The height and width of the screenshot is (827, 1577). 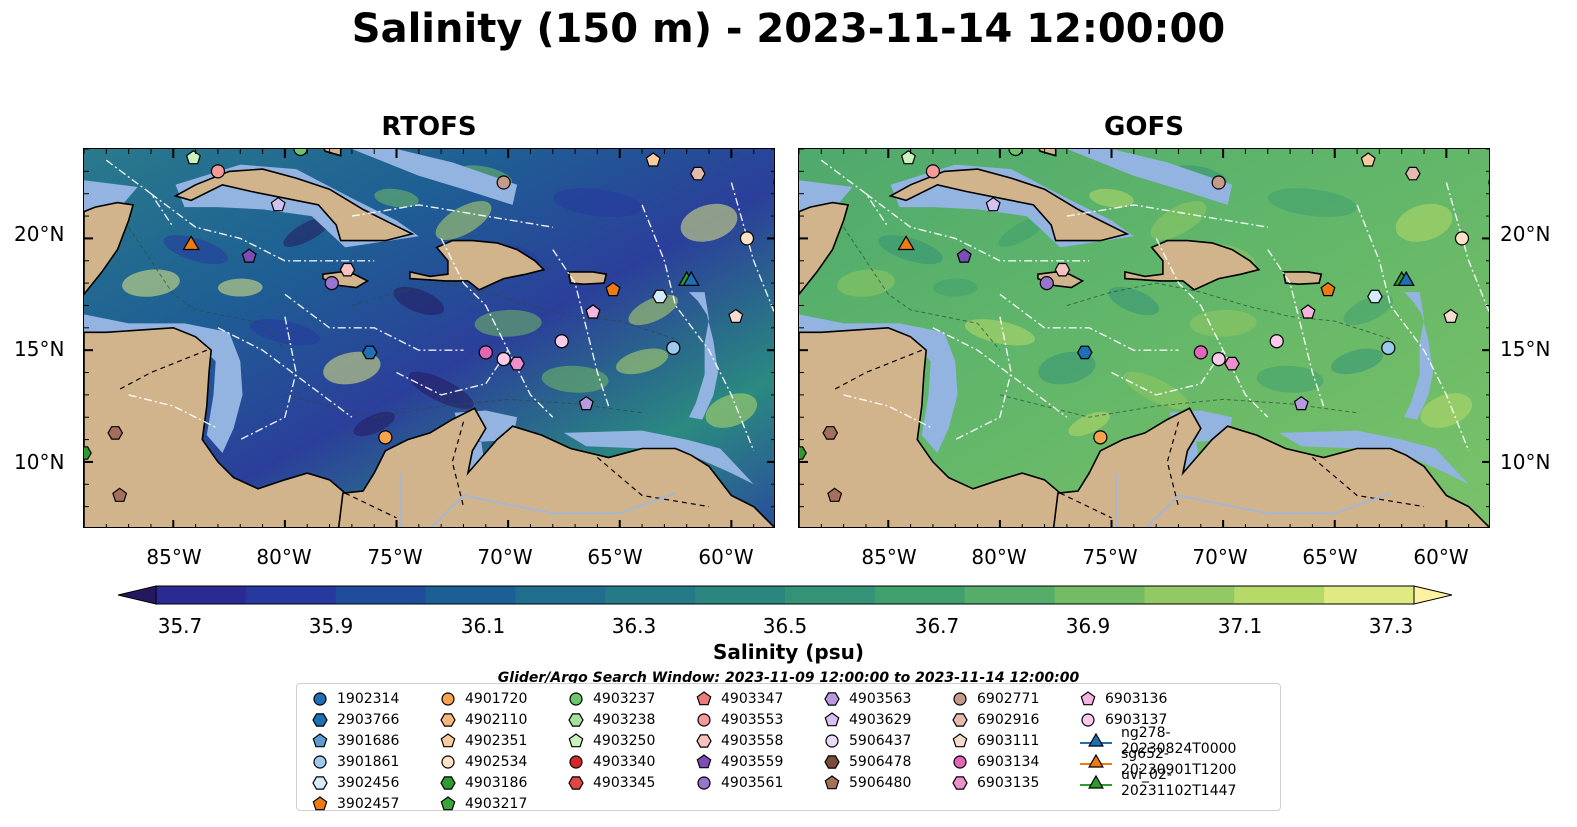 What do you see at coordinates (284, 557) in the screenshot?
I see `lon-tick-label: 80°W` at bounding box center [284, 557].